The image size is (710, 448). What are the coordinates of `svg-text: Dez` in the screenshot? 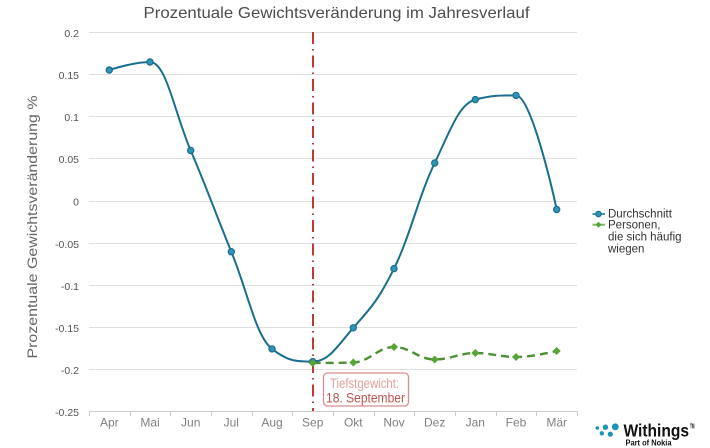 It's located at (434, 423).